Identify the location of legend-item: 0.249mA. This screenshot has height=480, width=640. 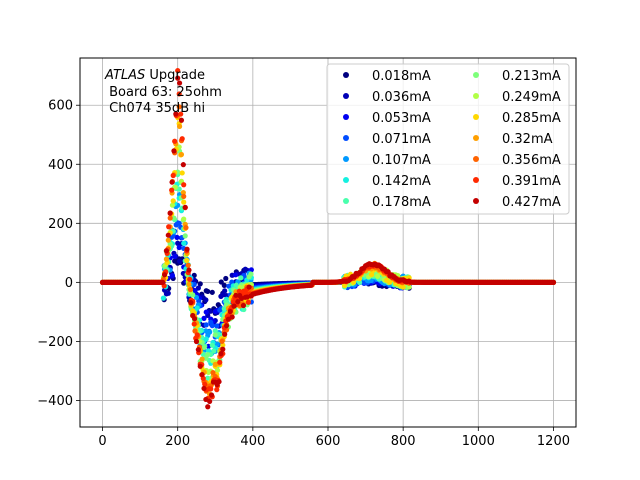
(517, 97).